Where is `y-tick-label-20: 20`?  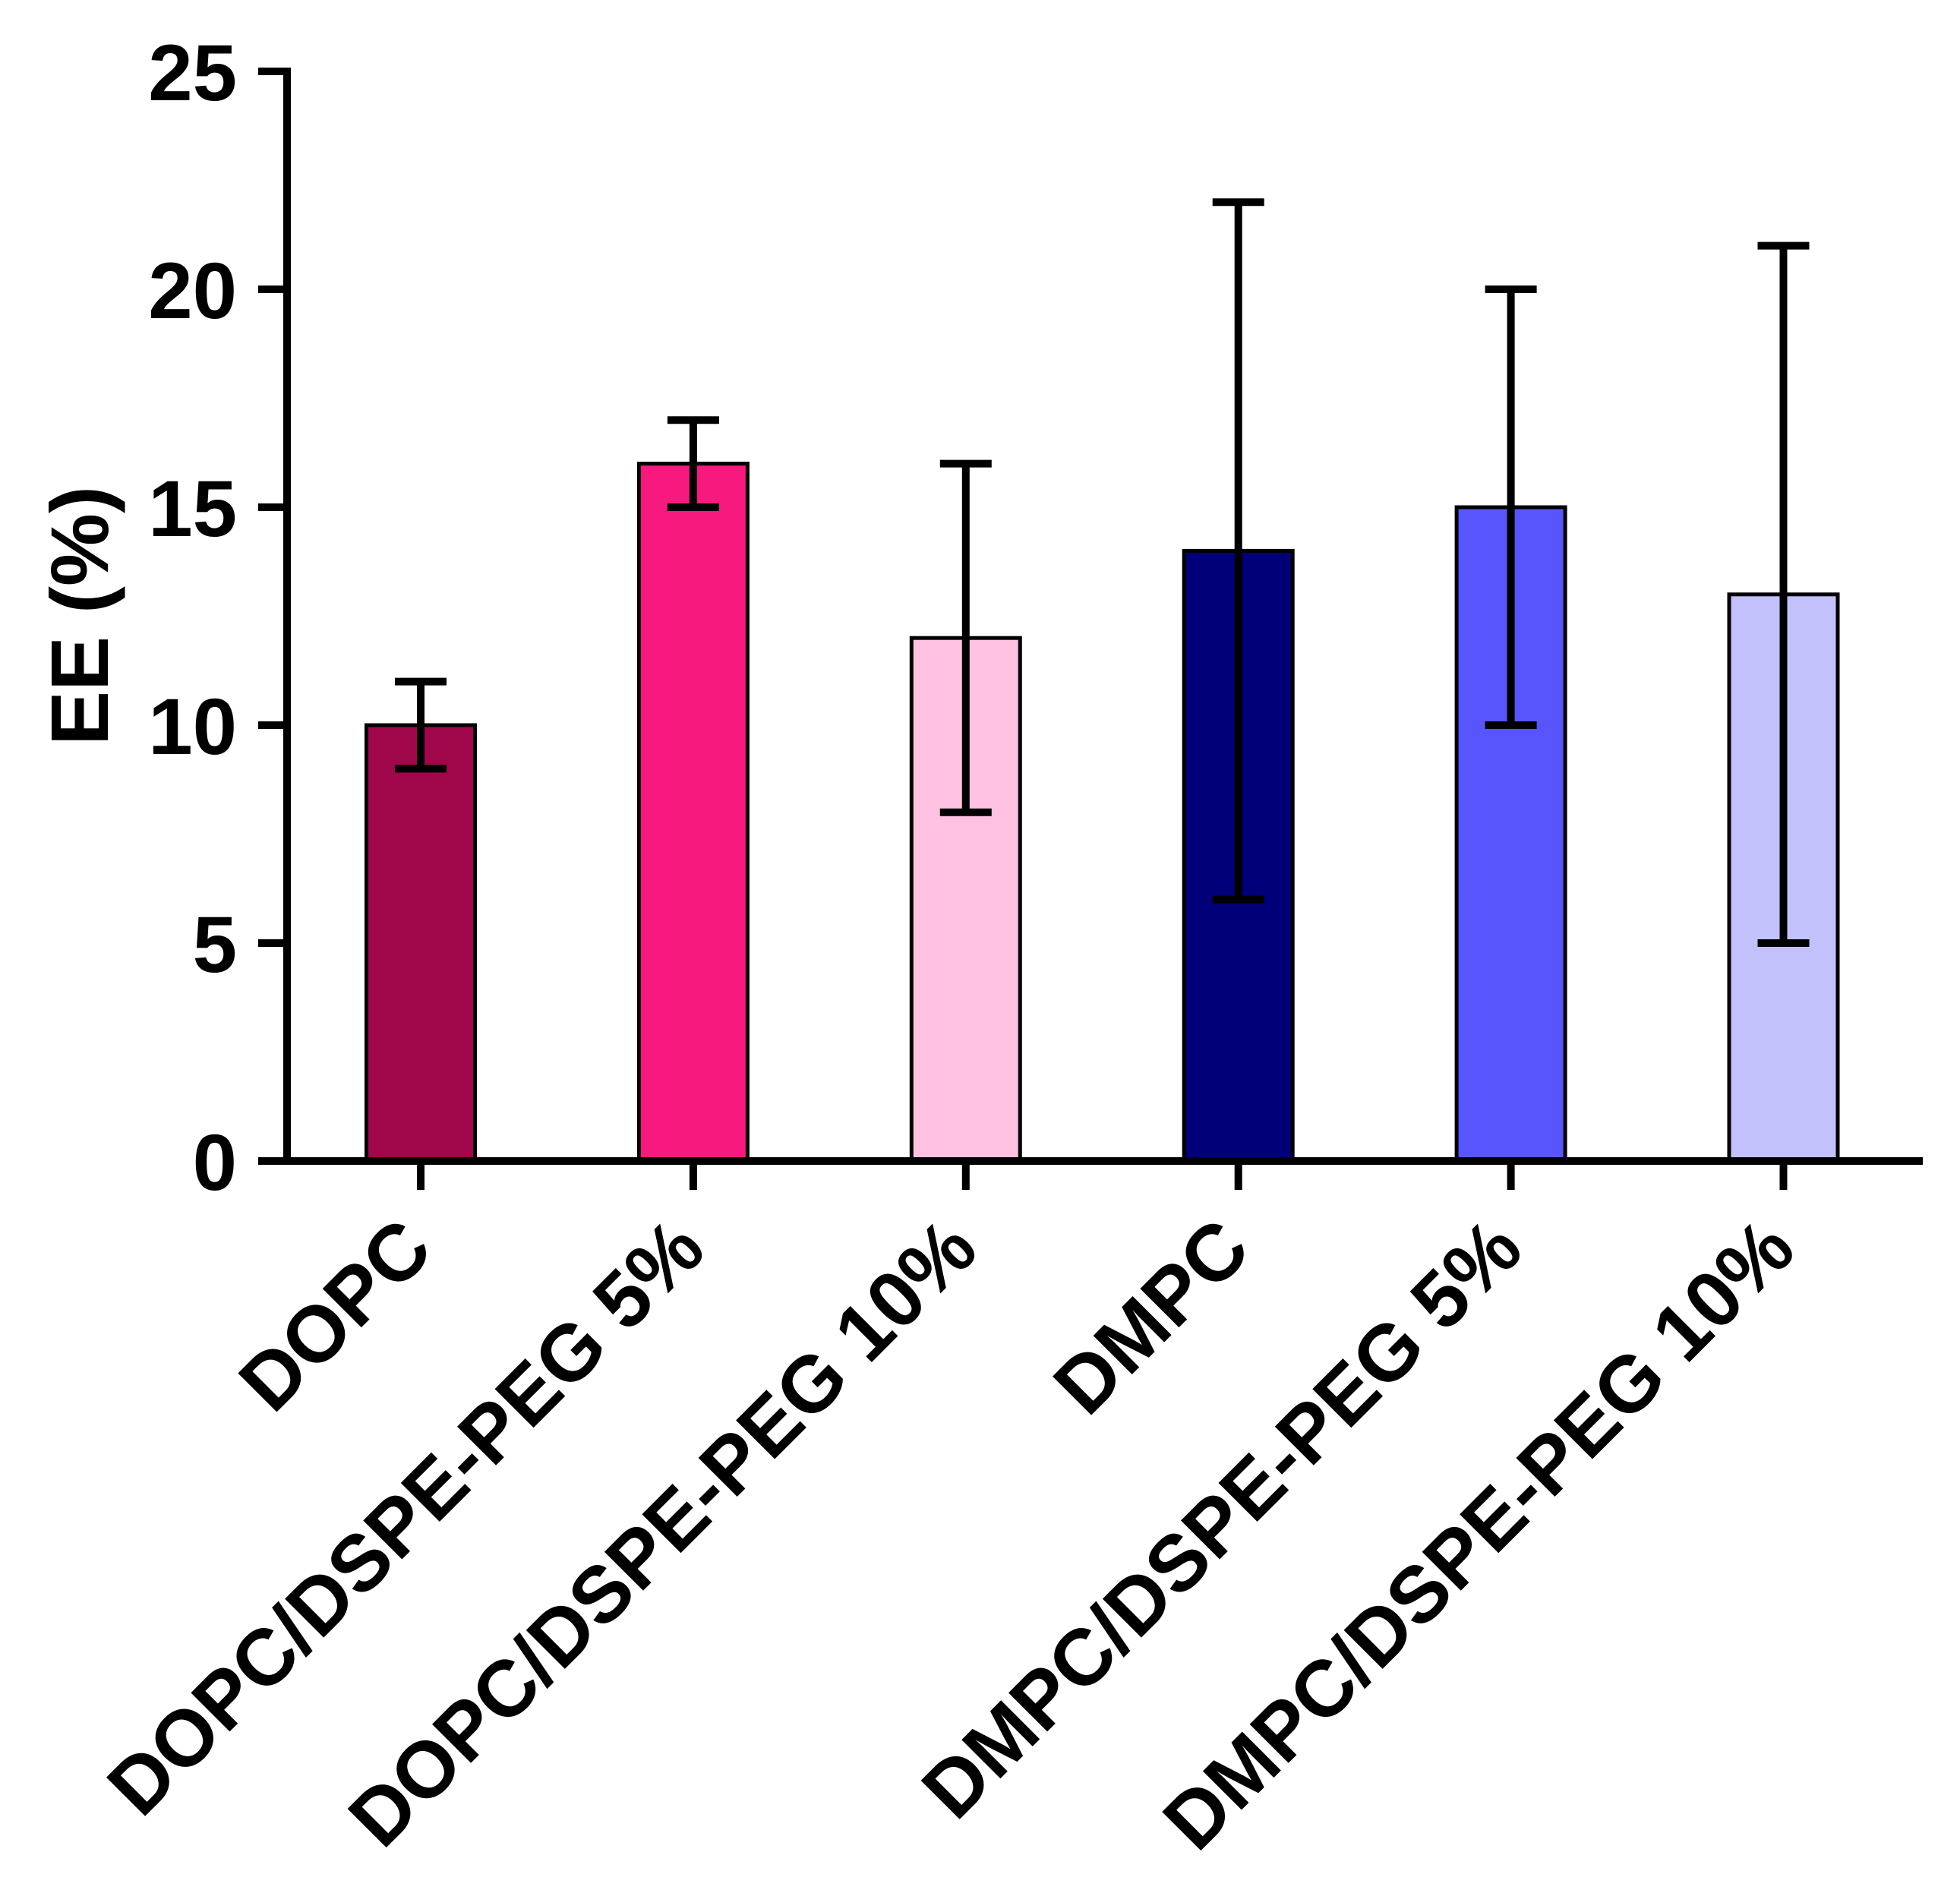 y-tick-label-20: 20 is located at coordinates (192, 292).